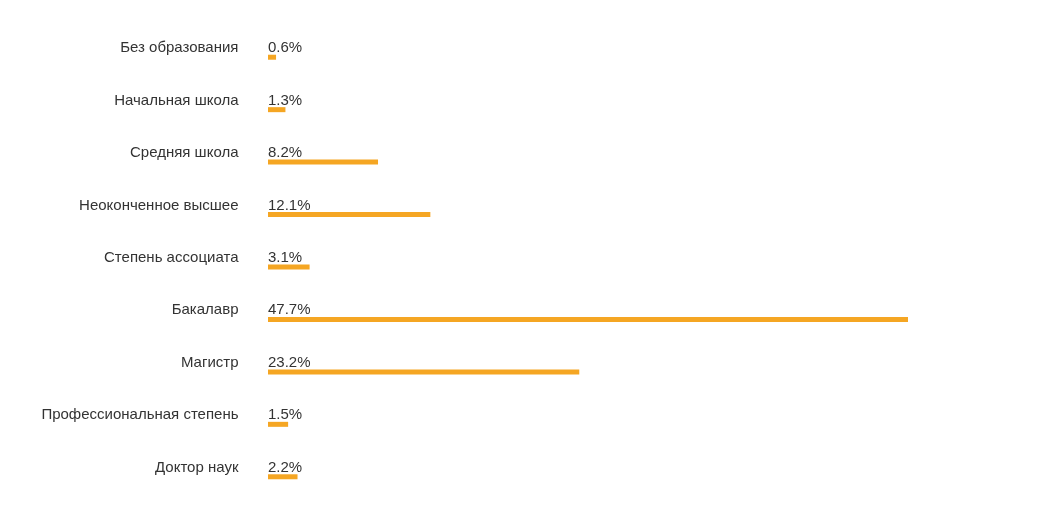  I want to click on data-label: 3.1%, so click(285, 256).